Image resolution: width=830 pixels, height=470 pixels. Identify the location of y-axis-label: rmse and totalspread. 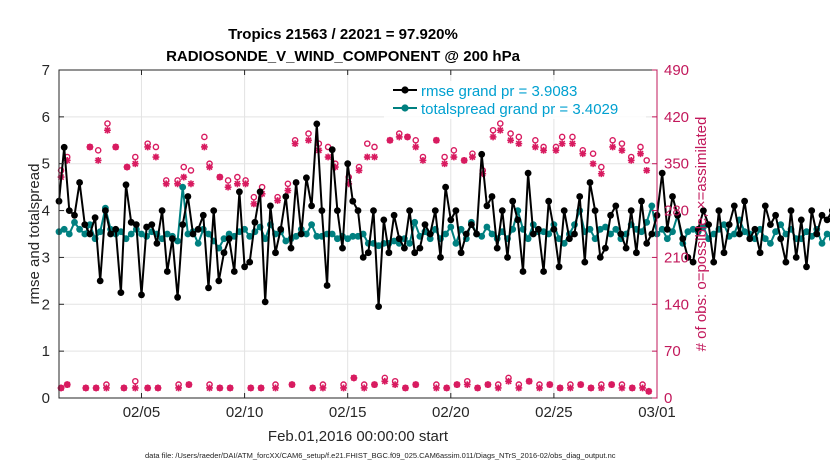
(34, 234).